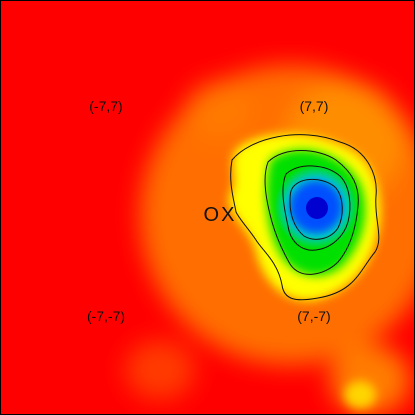 The image size is (415, 415). I want to click on label-pos7-pos7: (7,7), so click(314, 106).